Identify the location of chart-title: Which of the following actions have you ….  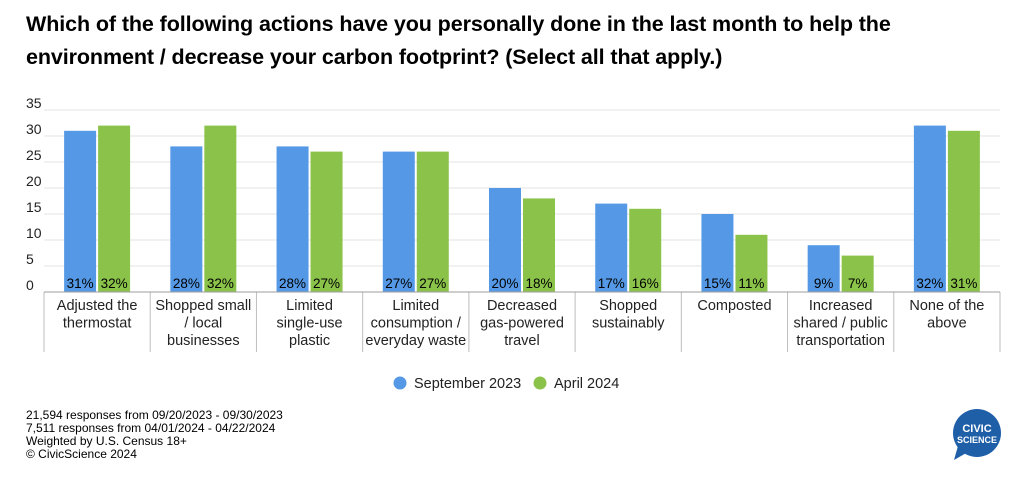
(458, 40).